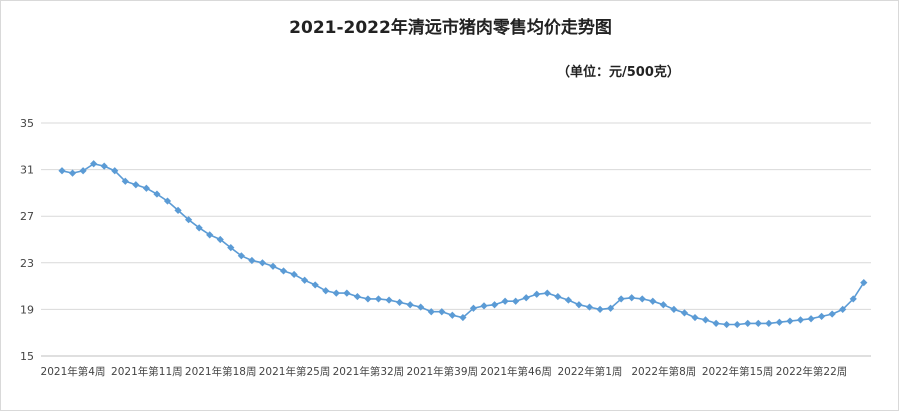  I want to click on x-tick-label: 2021年第39周, so click(442, 371).